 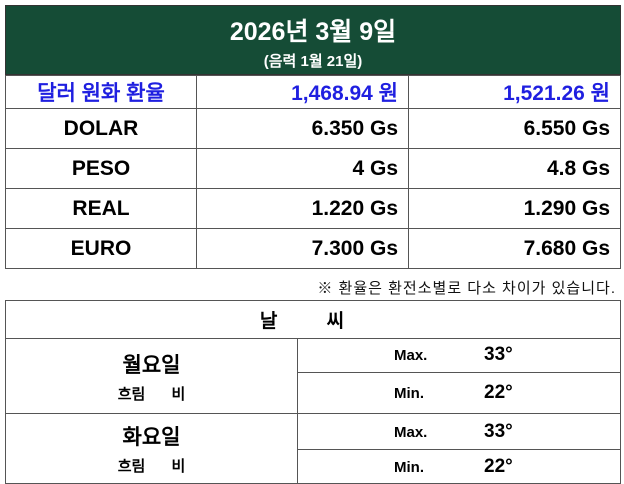 I want to click on rate-buy: 1.220 Gs, so click(x=302, y=208).